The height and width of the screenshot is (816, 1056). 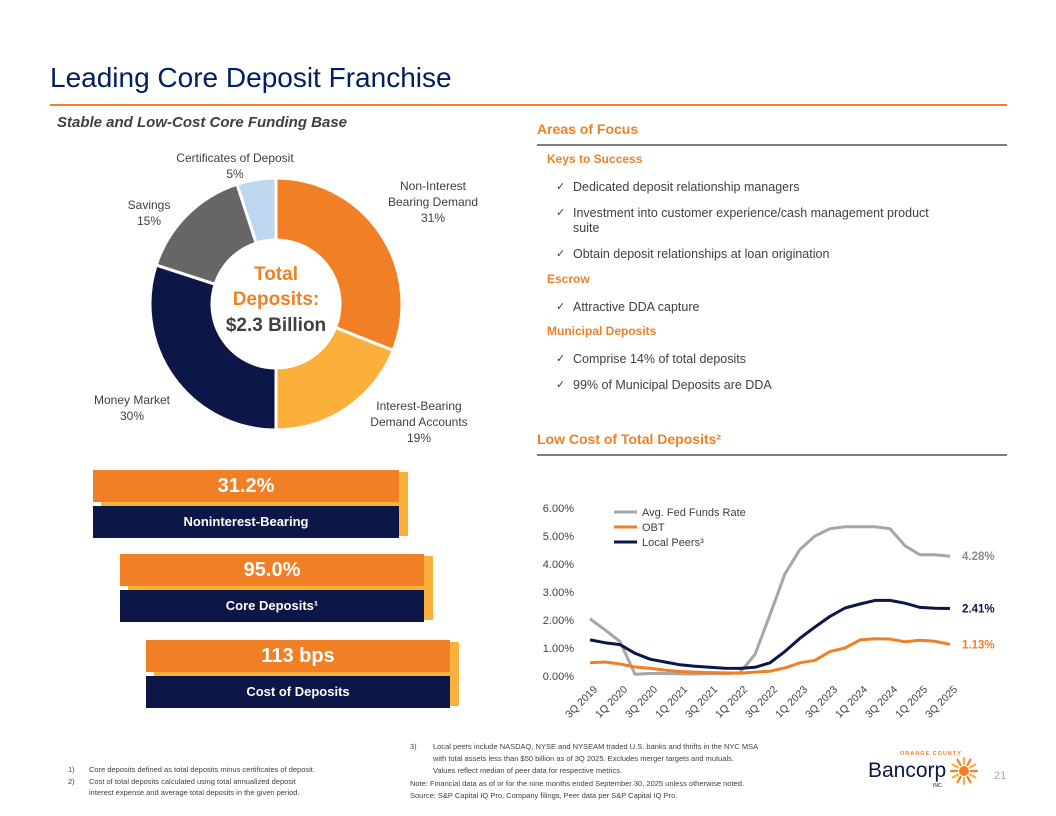 I want to click on series-line-obt, so click(x=770, y=656).